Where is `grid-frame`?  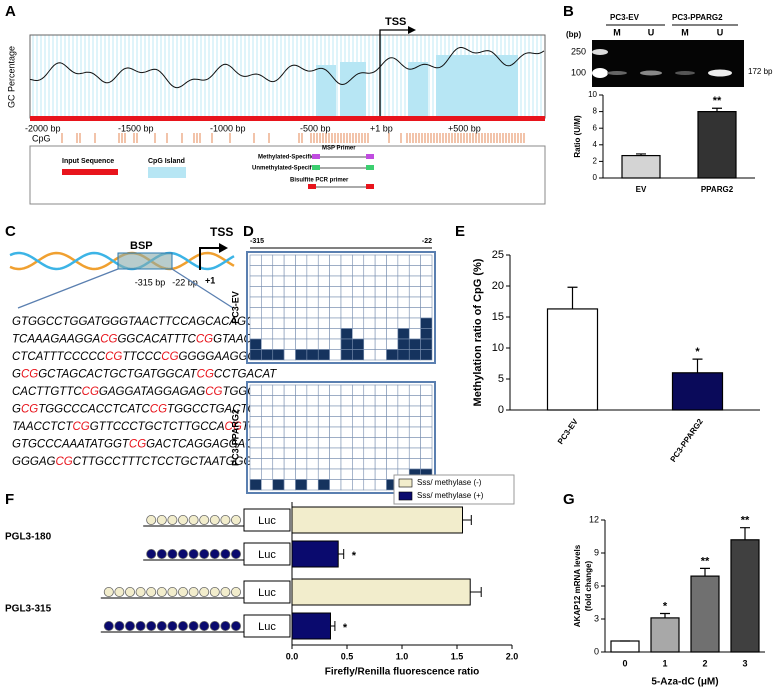 grid-frame is located at coordinates (341, 307).